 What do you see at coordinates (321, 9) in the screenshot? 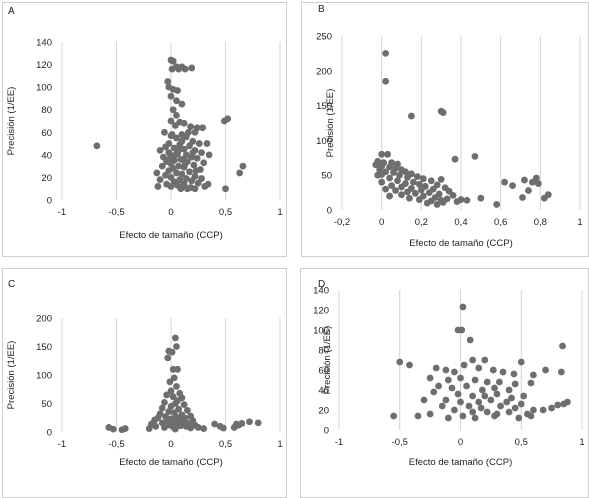
I see `panel-letter: B` at bounding box center [321, 9].